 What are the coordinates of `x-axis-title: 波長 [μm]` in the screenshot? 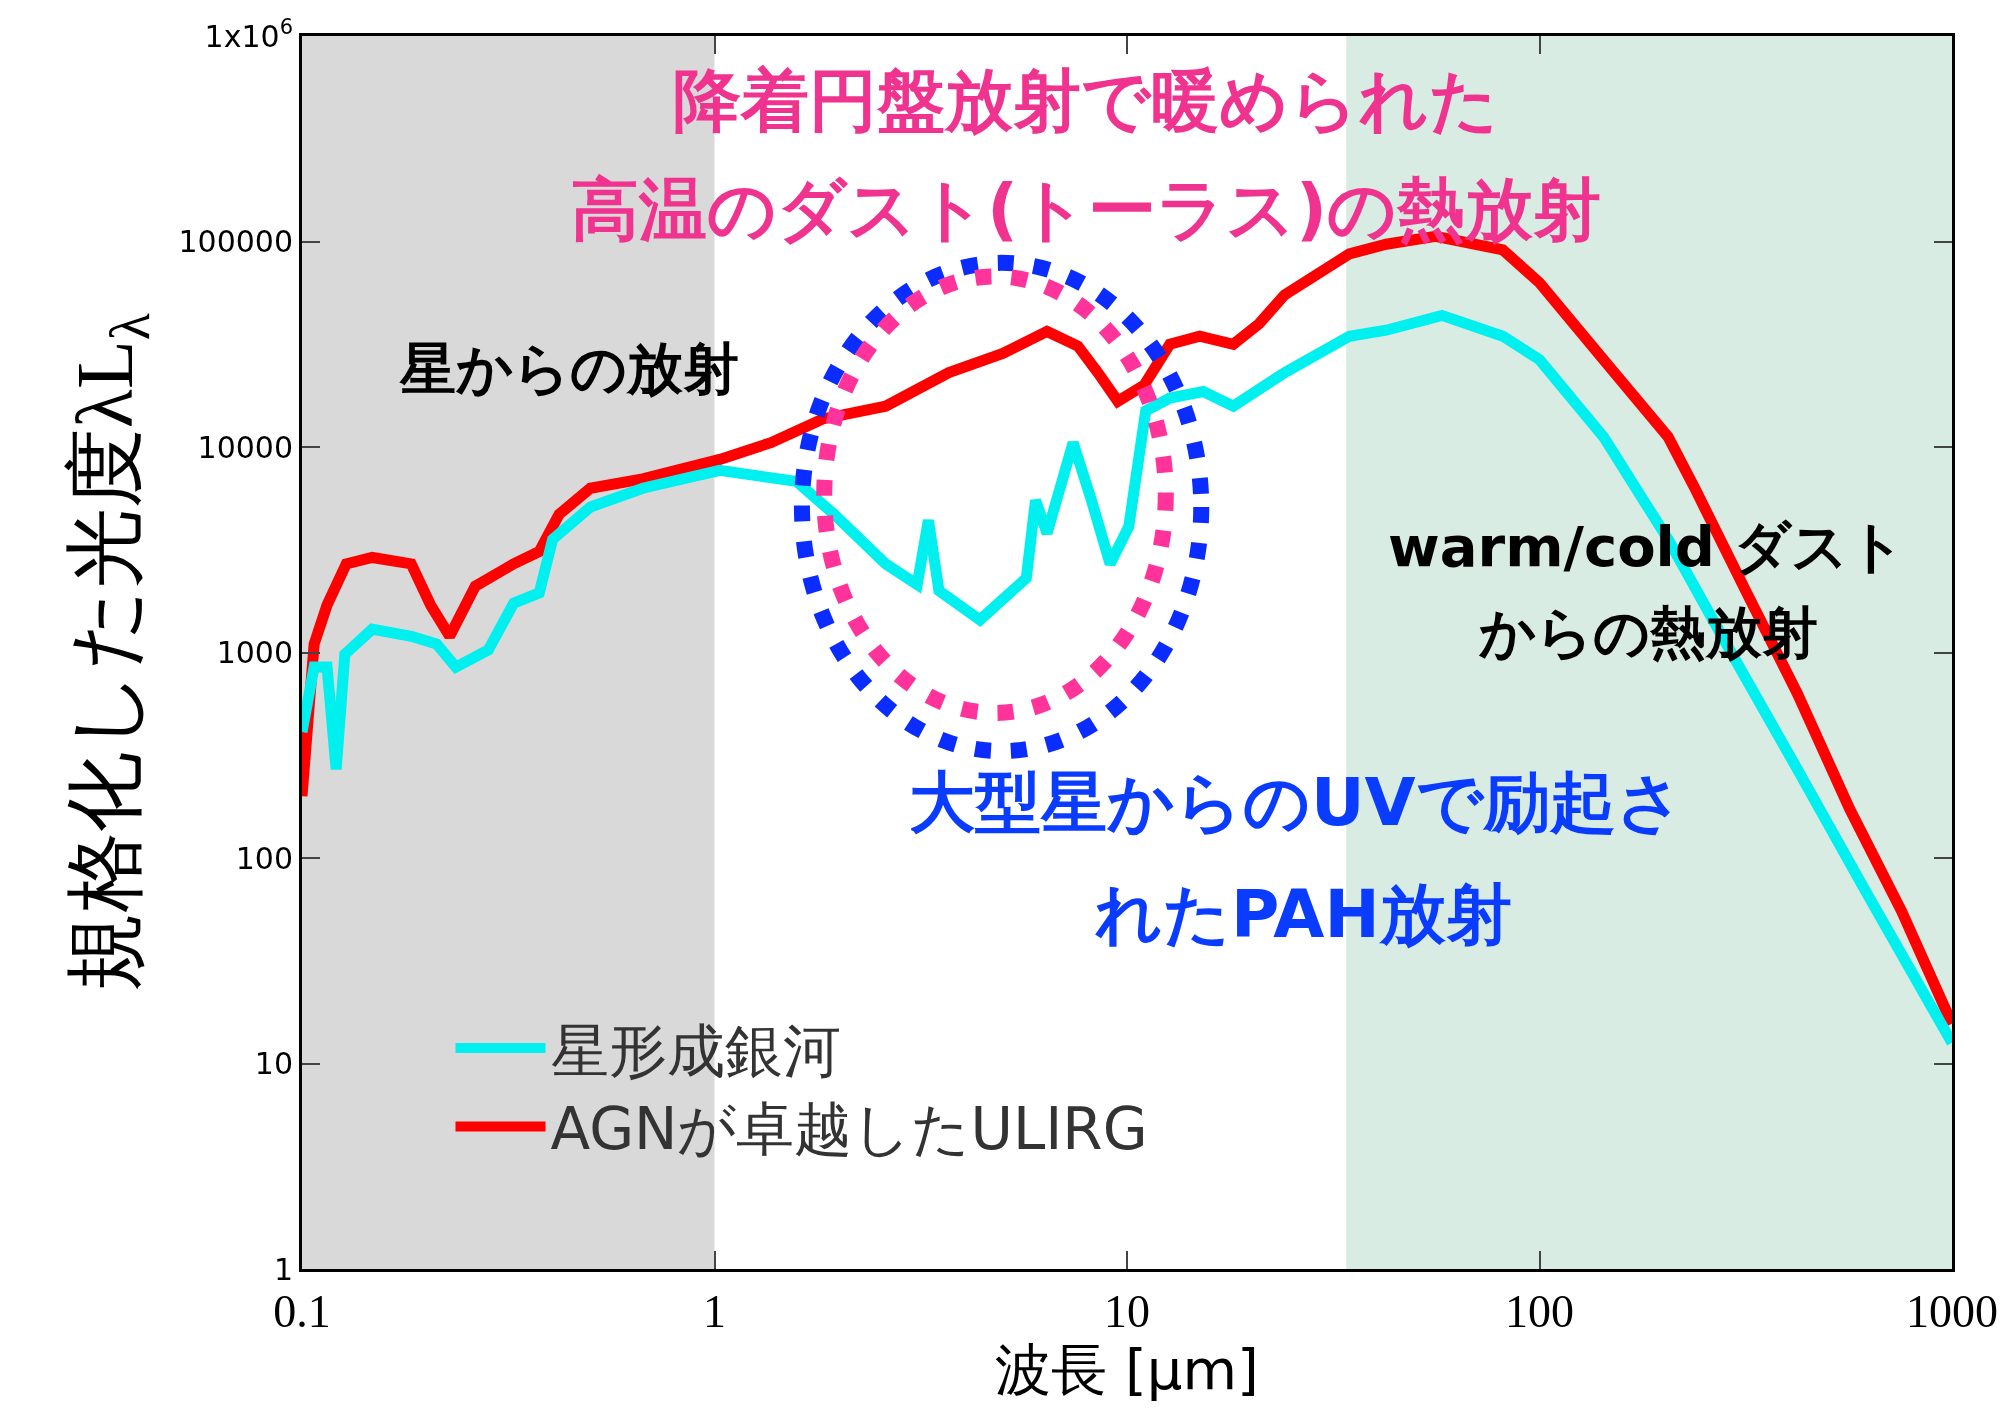 It's located at (1127, 1370).